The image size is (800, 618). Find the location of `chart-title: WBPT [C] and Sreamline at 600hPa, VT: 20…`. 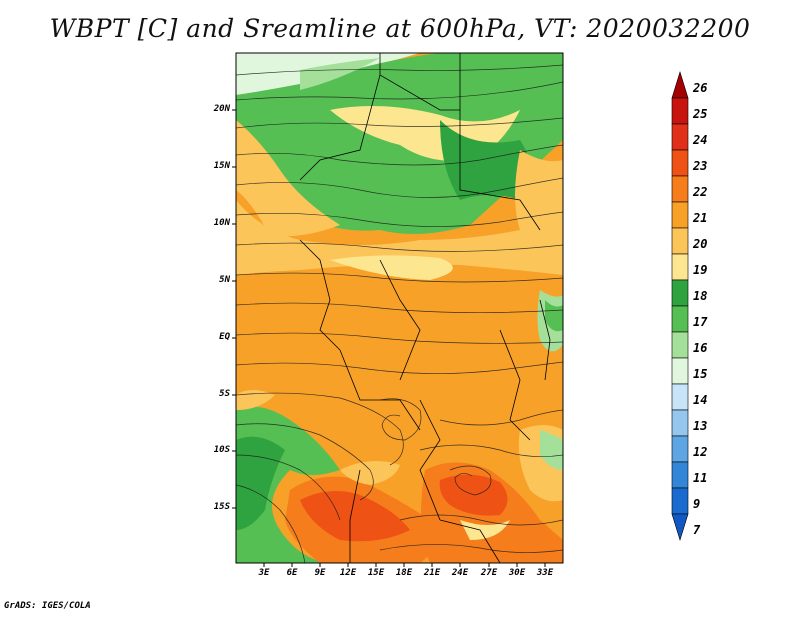

chart-title: WBPT [C] and Sreamline at 600hPa, VT: 20… is located at coordinates (400, 28).